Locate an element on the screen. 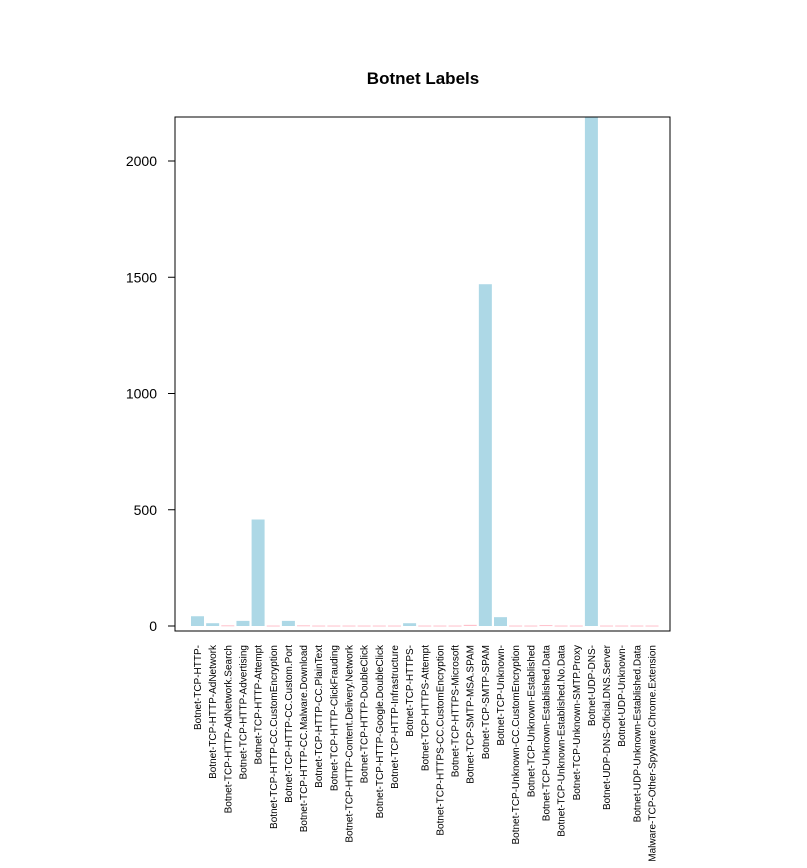 This screenshot has height=868, width=807. x-tick-label: Botnet-TCP-HTTP-Content.Delivery.Network is located at coordinates (350, 743).